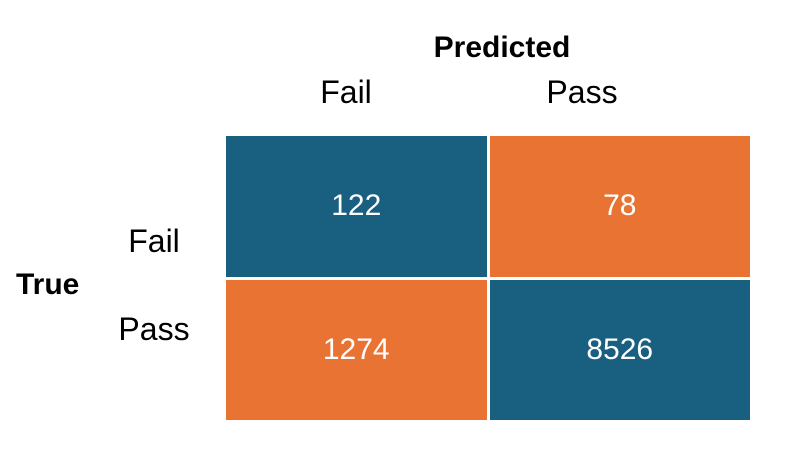 Image resolution: width=810 pixels, height=456 pixels. Describe the element at coordinates (502, 47) in the screenshot. I see `x-axis-title: Predicted` at that location.